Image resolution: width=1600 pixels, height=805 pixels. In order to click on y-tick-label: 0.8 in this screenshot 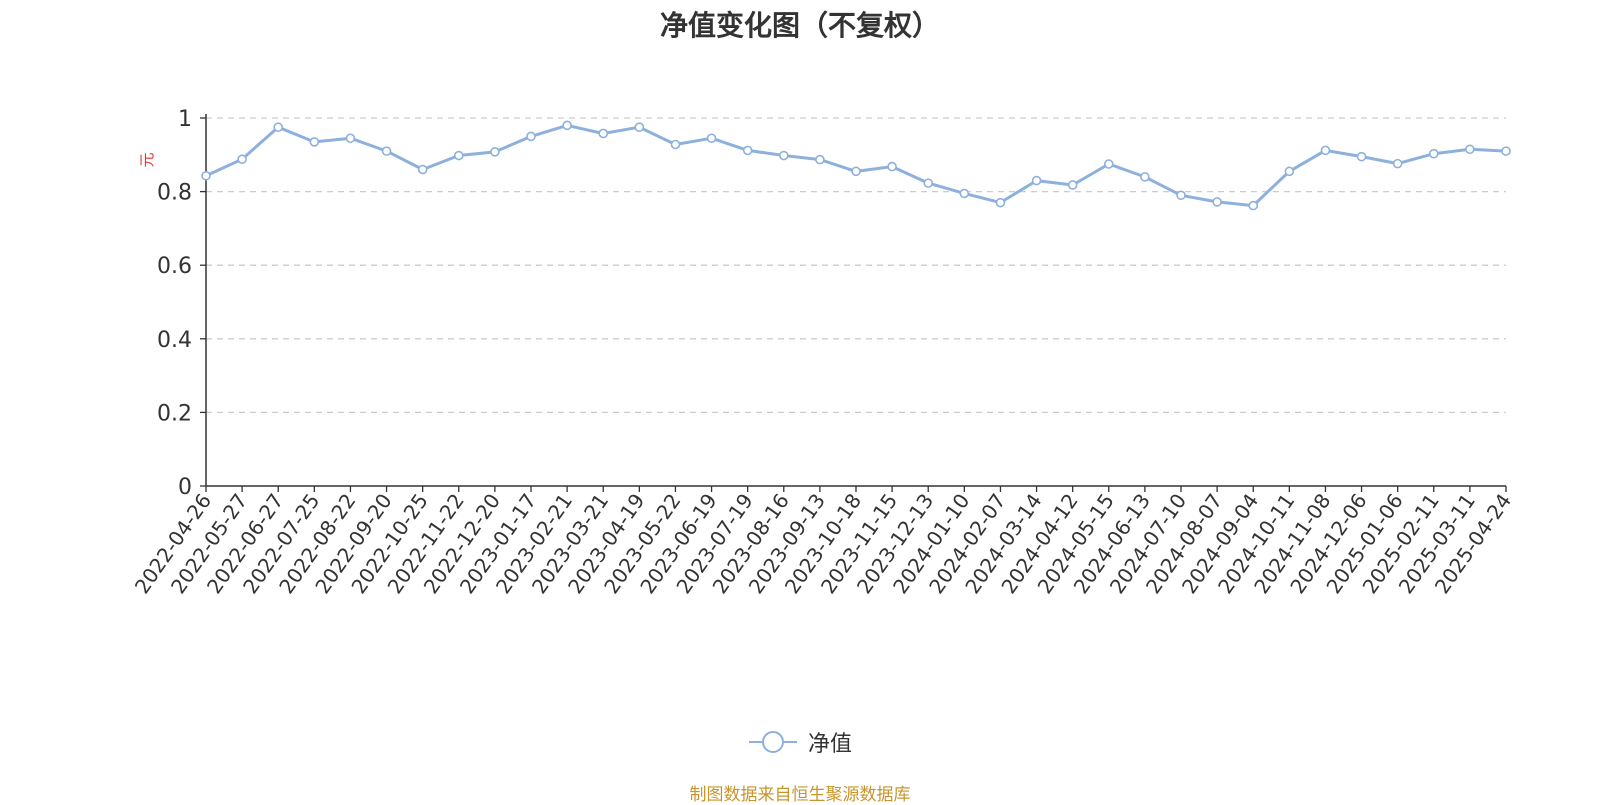, I will do `click(174, 193)`.